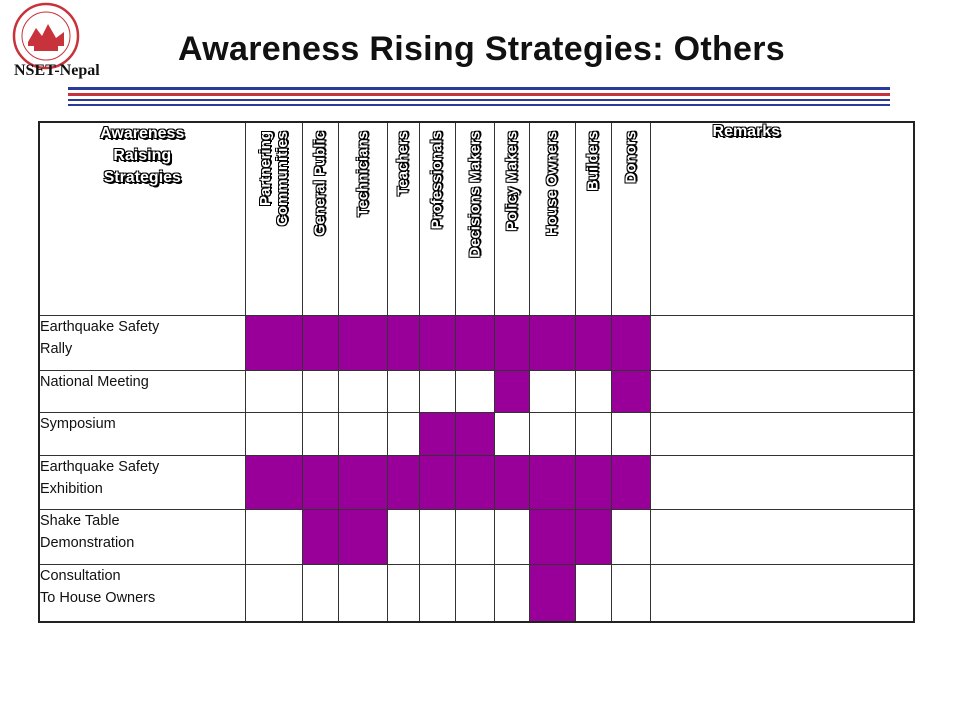  Describe the element at coordinates (479, 88) in the screenshot. I see `header-rule-blue` at that location.